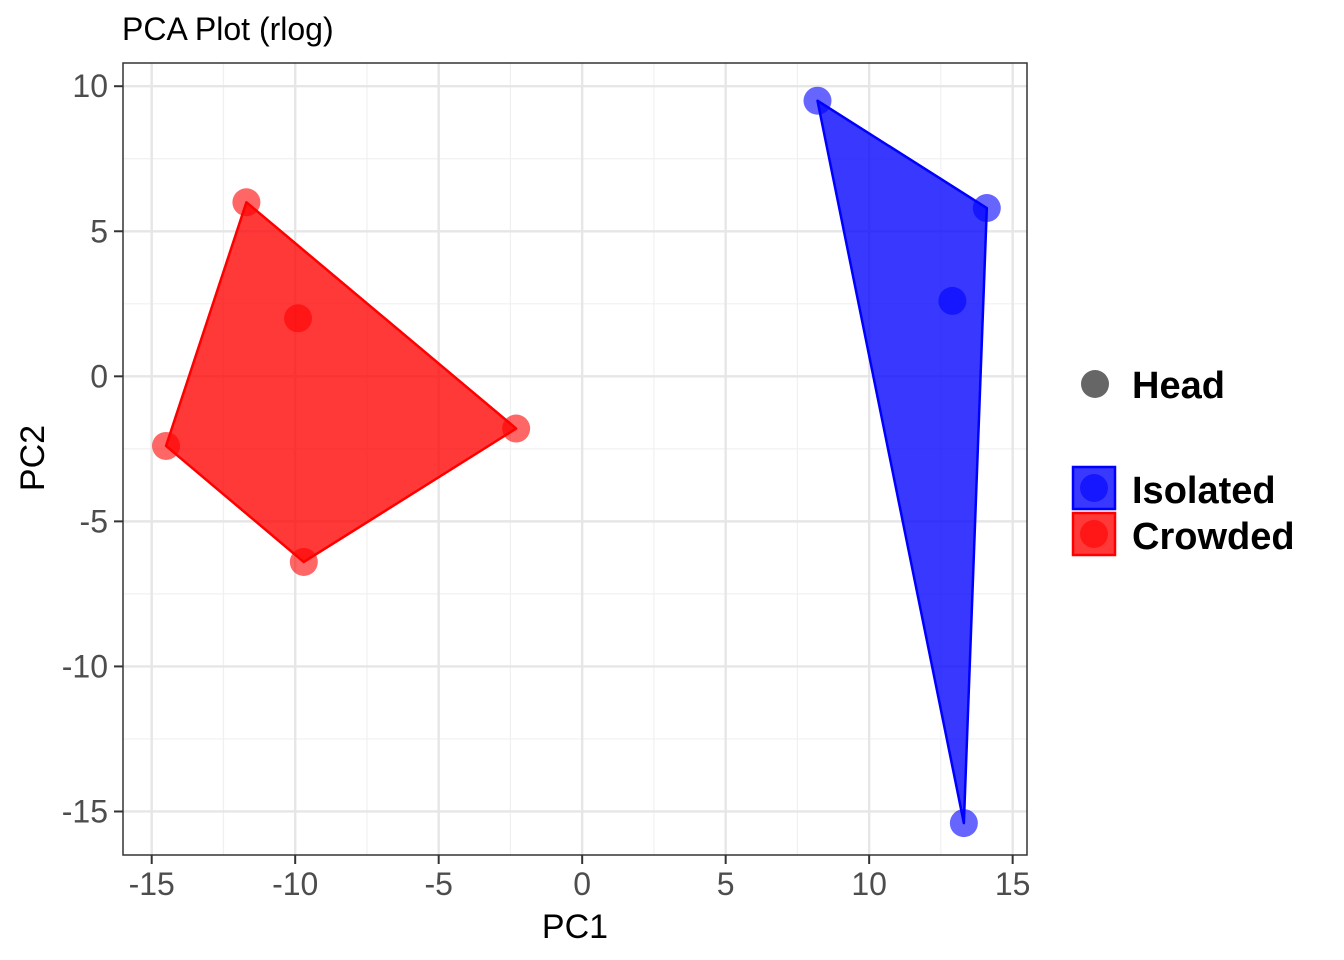 This screenshot has height=960, width=1344. I want to click on legend-label-crowded: Crowded, so click(1213, 537).